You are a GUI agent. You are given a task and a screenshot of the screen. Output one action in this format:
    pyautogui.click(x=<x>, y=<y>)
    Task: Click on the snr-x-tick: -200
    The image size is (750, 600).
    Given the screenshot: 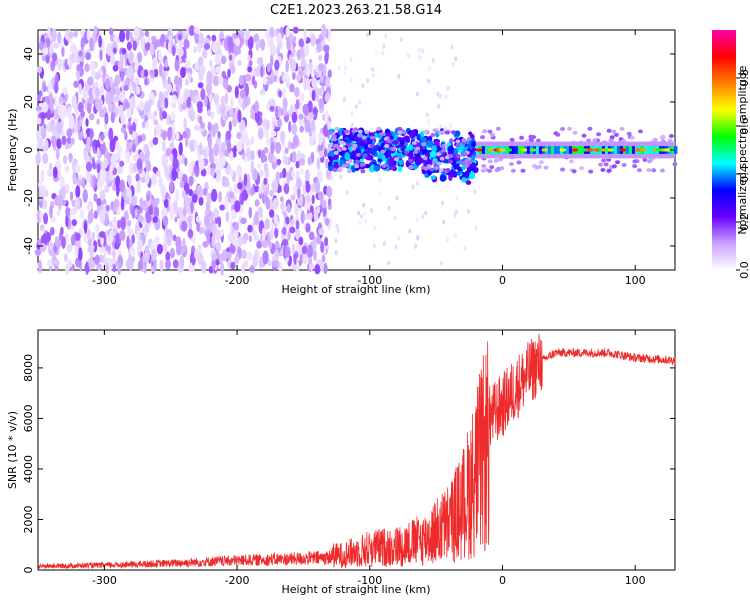 What is the action you would take?
    pyautogui.click(x=237, y=458)
    